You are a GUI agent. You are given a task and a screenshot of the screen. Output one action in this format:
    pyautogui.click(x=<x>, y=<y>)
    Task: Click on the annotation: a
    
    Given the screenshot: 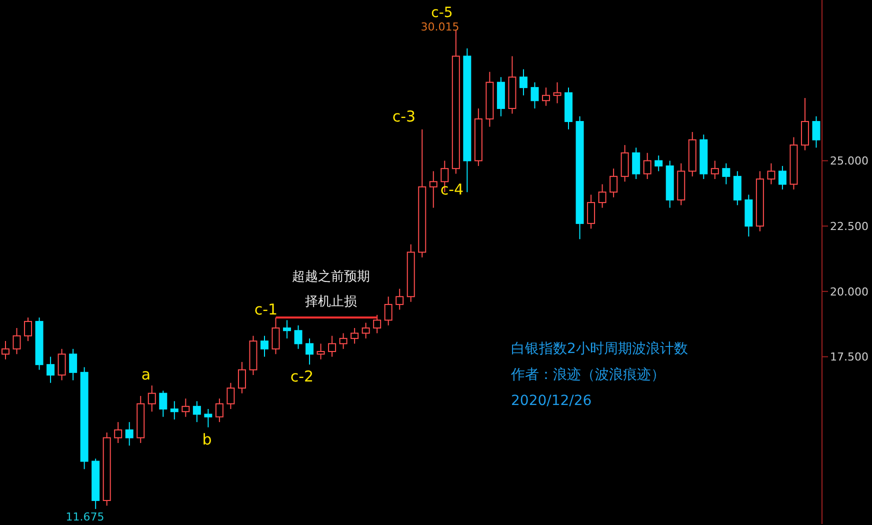 What is the action you would take?
    pyautogui.click(x=146, y=375)
    